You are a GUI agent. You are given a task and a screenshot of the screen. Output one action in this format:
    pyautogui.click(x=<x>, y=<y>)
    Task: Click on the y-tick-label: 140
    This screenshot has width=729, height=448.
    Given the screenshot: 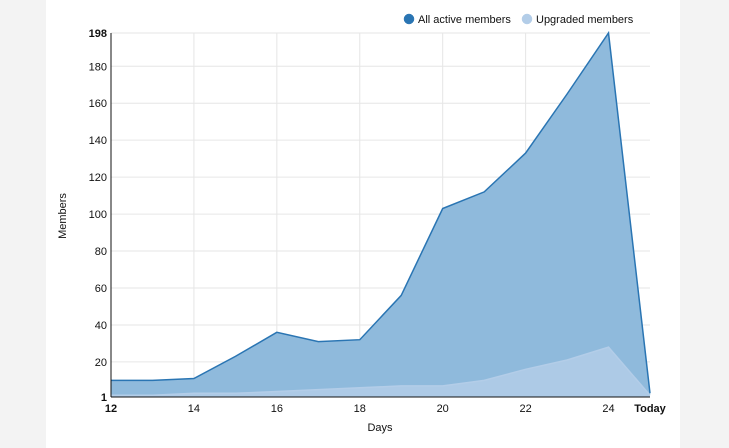 What is the action you would take?
    pyautogui.click(x=98, y=141)
    